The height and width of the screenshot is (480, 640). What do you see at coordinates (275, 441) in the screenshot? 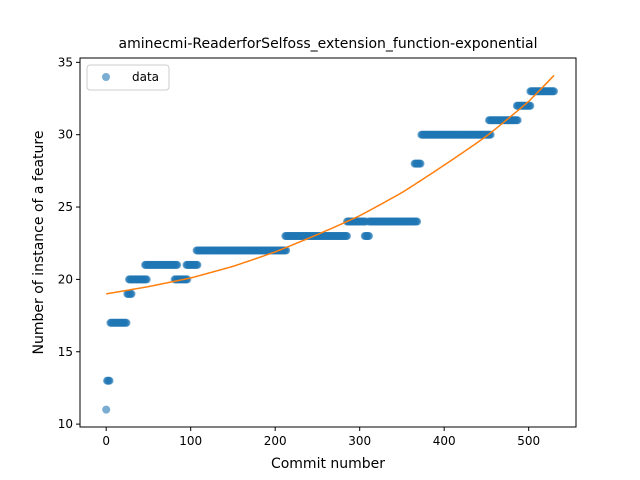
I see `x-tick-label: 200` at bounding box center [275, 441].